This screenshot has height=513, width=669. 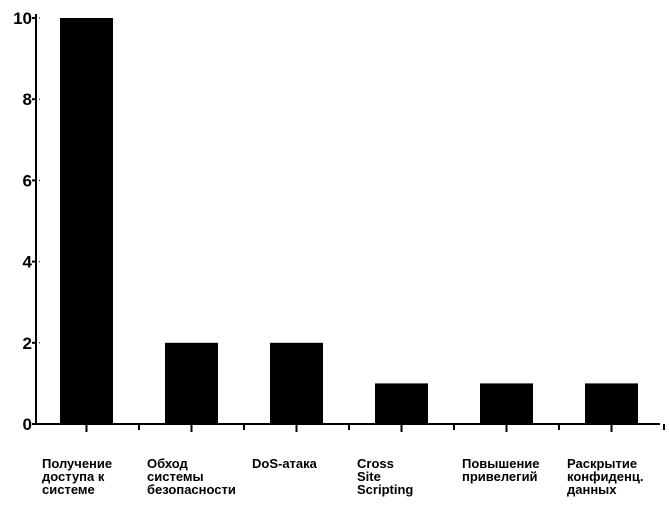 I want to click on y-tick-label: 6, so click(x=27, y=180).